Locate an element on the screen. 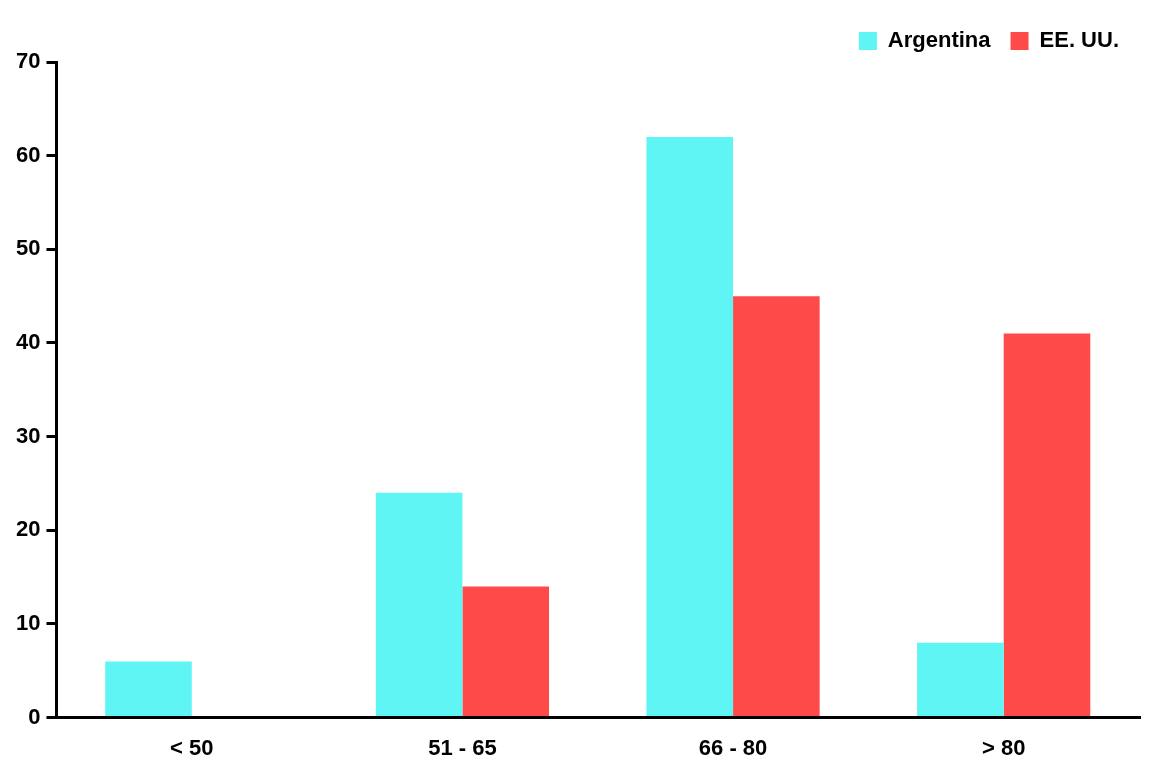 The image size is (1159, 780). y-tick-label: 10 is located at coordinates (28, 623).